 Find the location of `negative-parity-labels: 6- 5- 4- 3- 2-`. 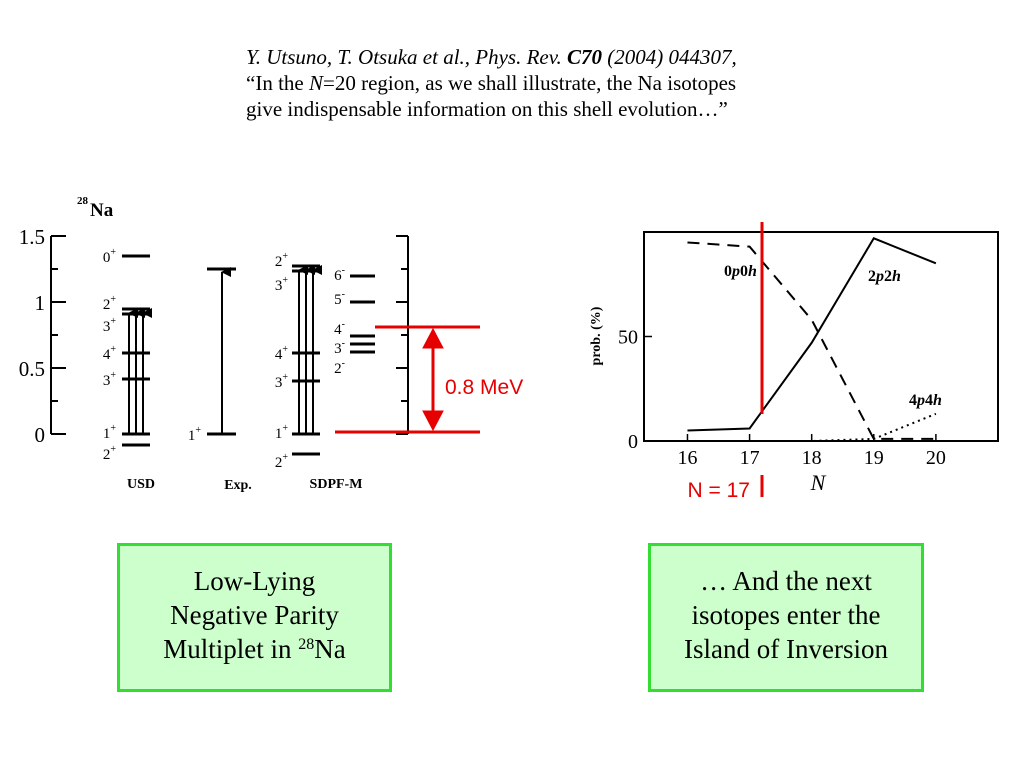

negative-parity-labels: 6- 5- 4- 3- 2- is located at coordinates (339, 321).